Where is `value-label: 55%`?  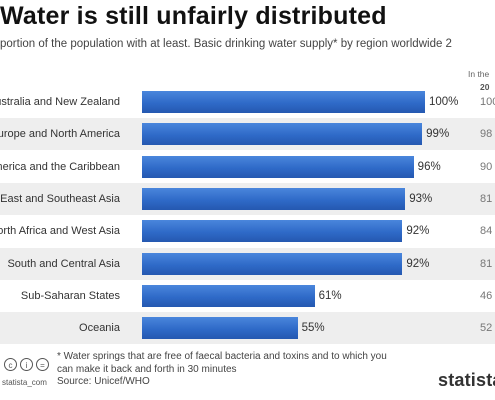
value-label: 55% is located at coordinates (313, 328).